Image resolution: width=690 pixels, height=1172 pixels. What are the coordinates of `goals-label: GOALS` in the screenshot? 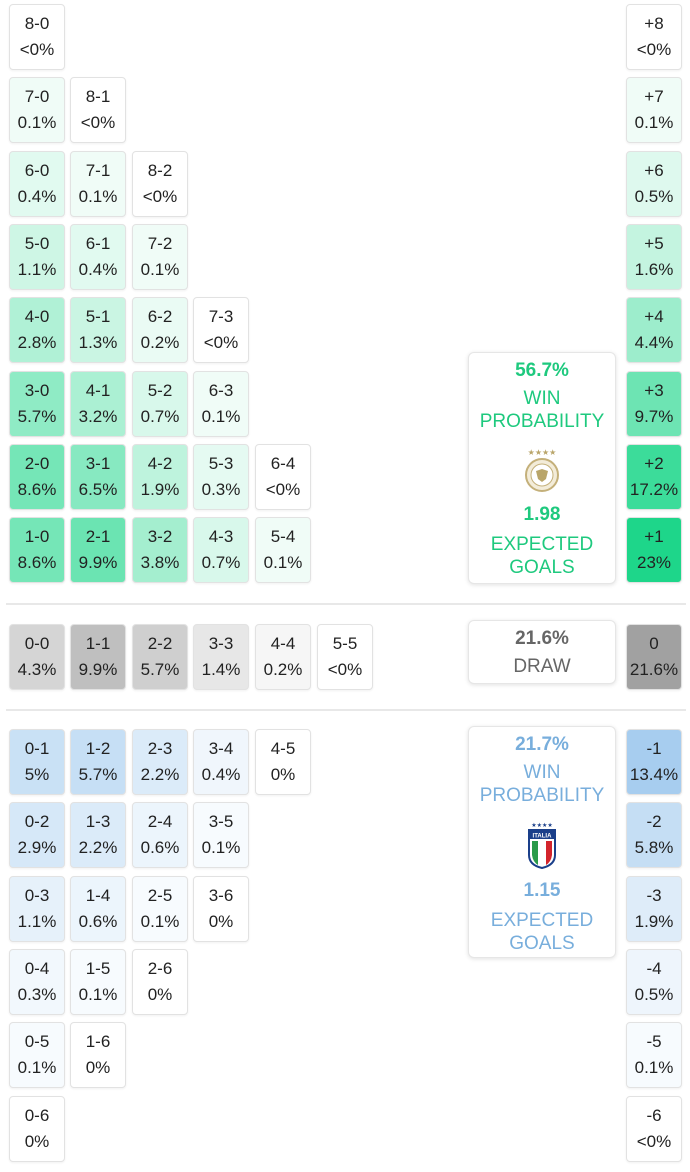 It's located at (542, 943).